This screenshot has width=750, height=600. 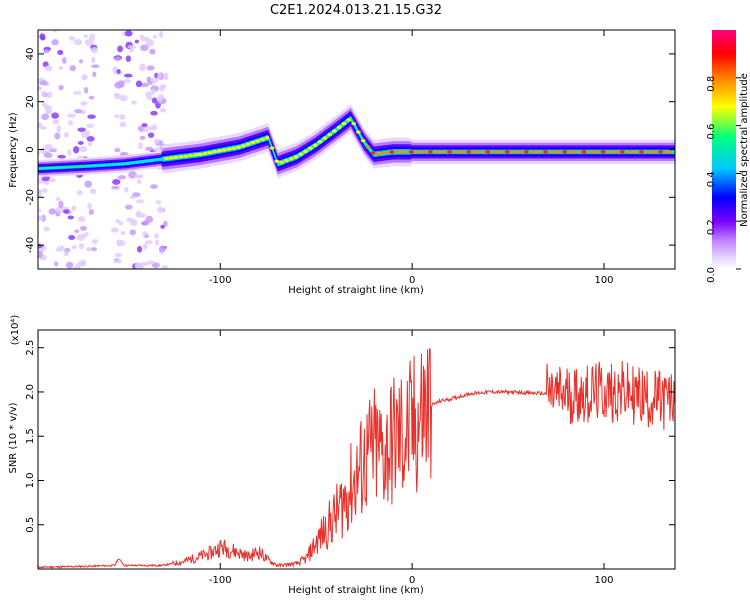 What do you see at coordinates (30, 101) in the screenshot?
I see `spectrogram-y-tick-label: 20` at bounding box center [30, 101].